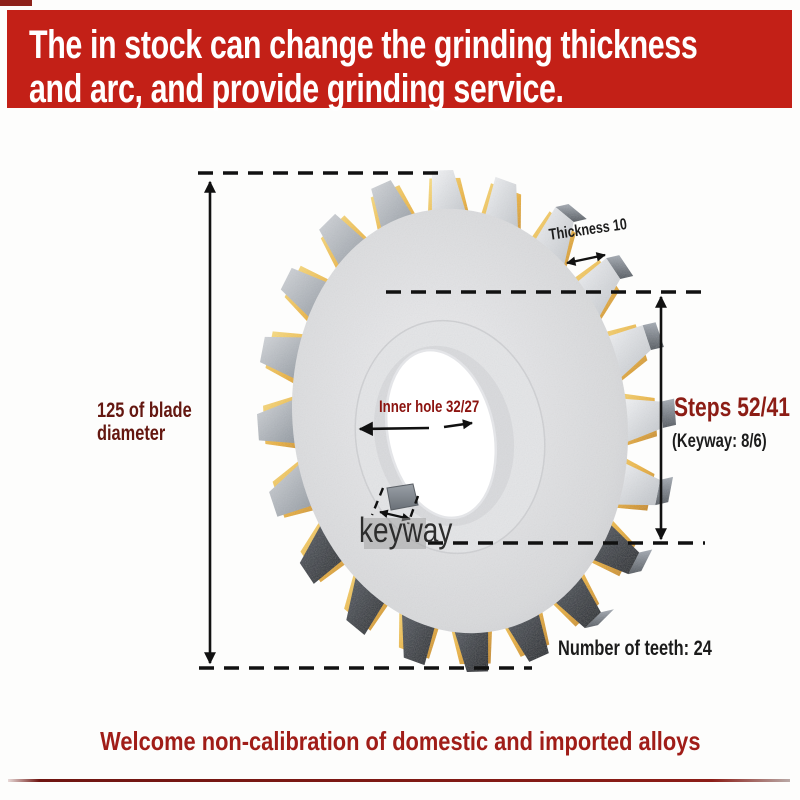 Image resolution: width=800 pixels, height=800 pixels. Describe the element at coordinates (441, 434) in the screenshot. I see `inner-hole` at that location.